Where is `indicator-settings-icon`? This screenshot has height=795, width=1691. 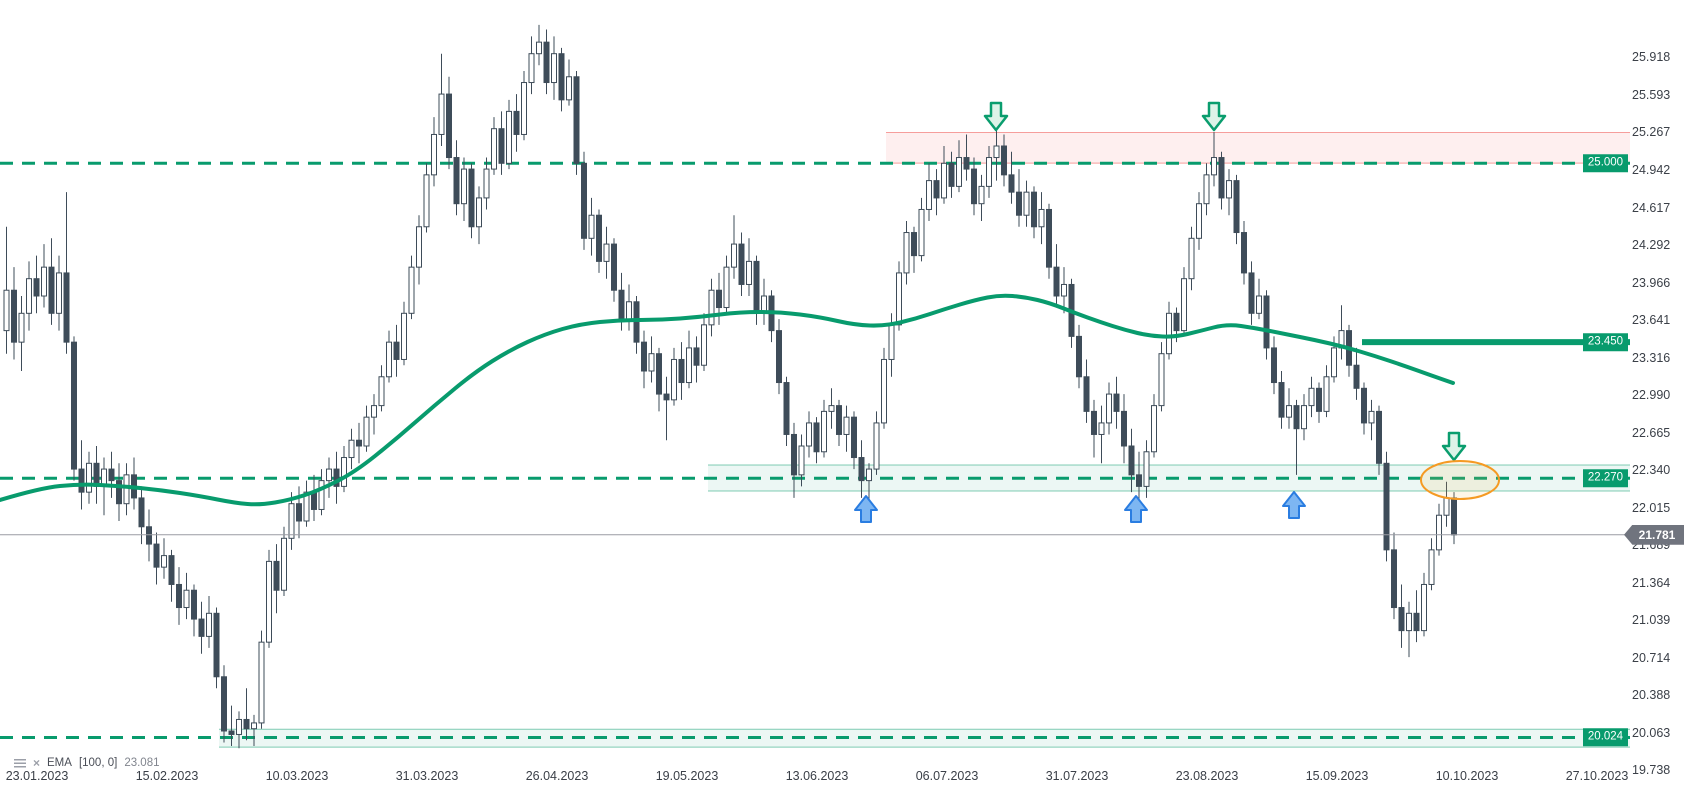 indicator-settings-icon is located at coordinates (20, 763).